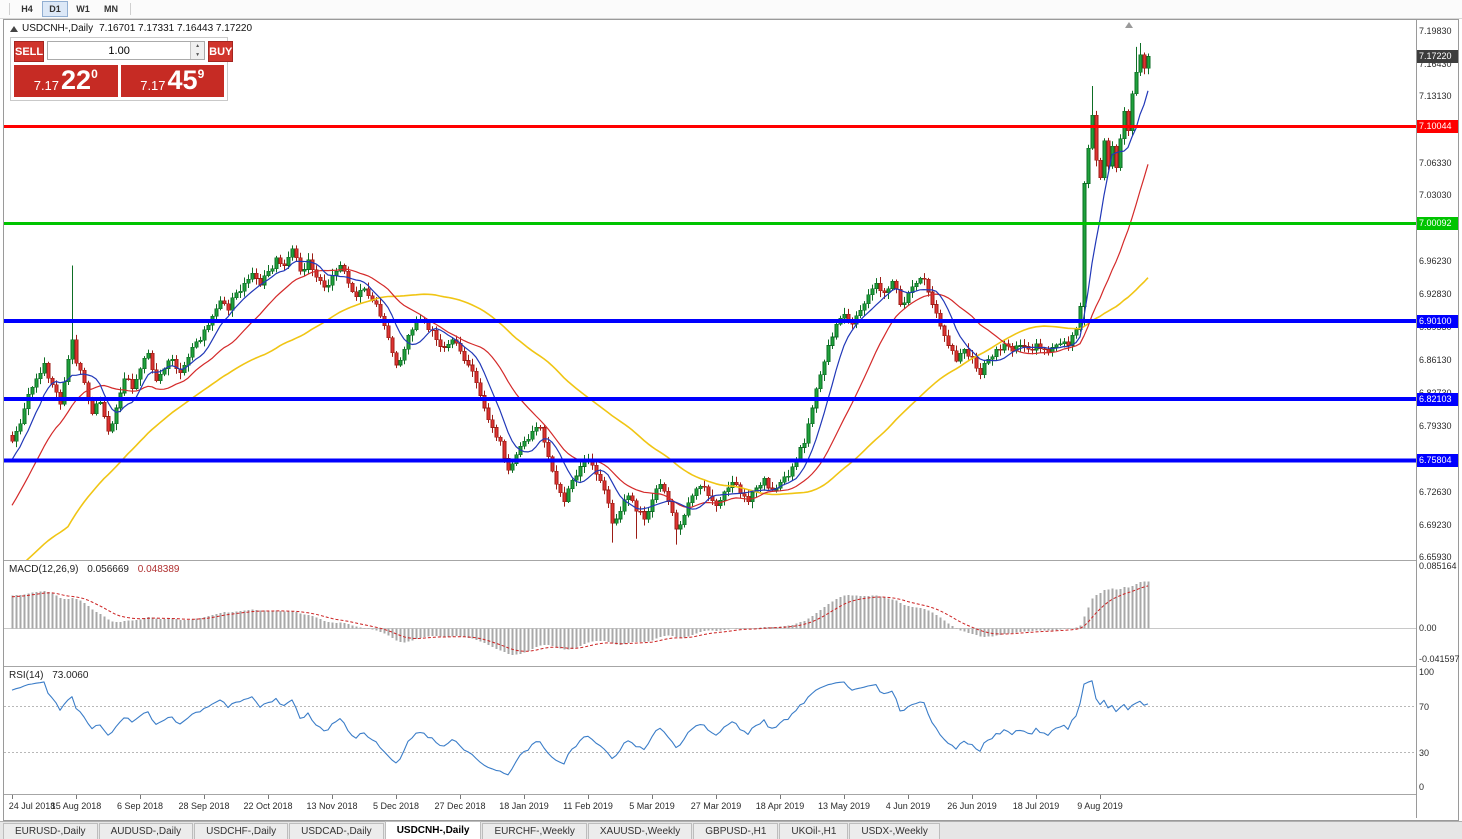 The height and width of the screenshot is (839, 1462). What do you see at coordinates (27, 9) in the screenshot?
I see `timeframe-button-h4: H4` at bounding box center [27, 9].